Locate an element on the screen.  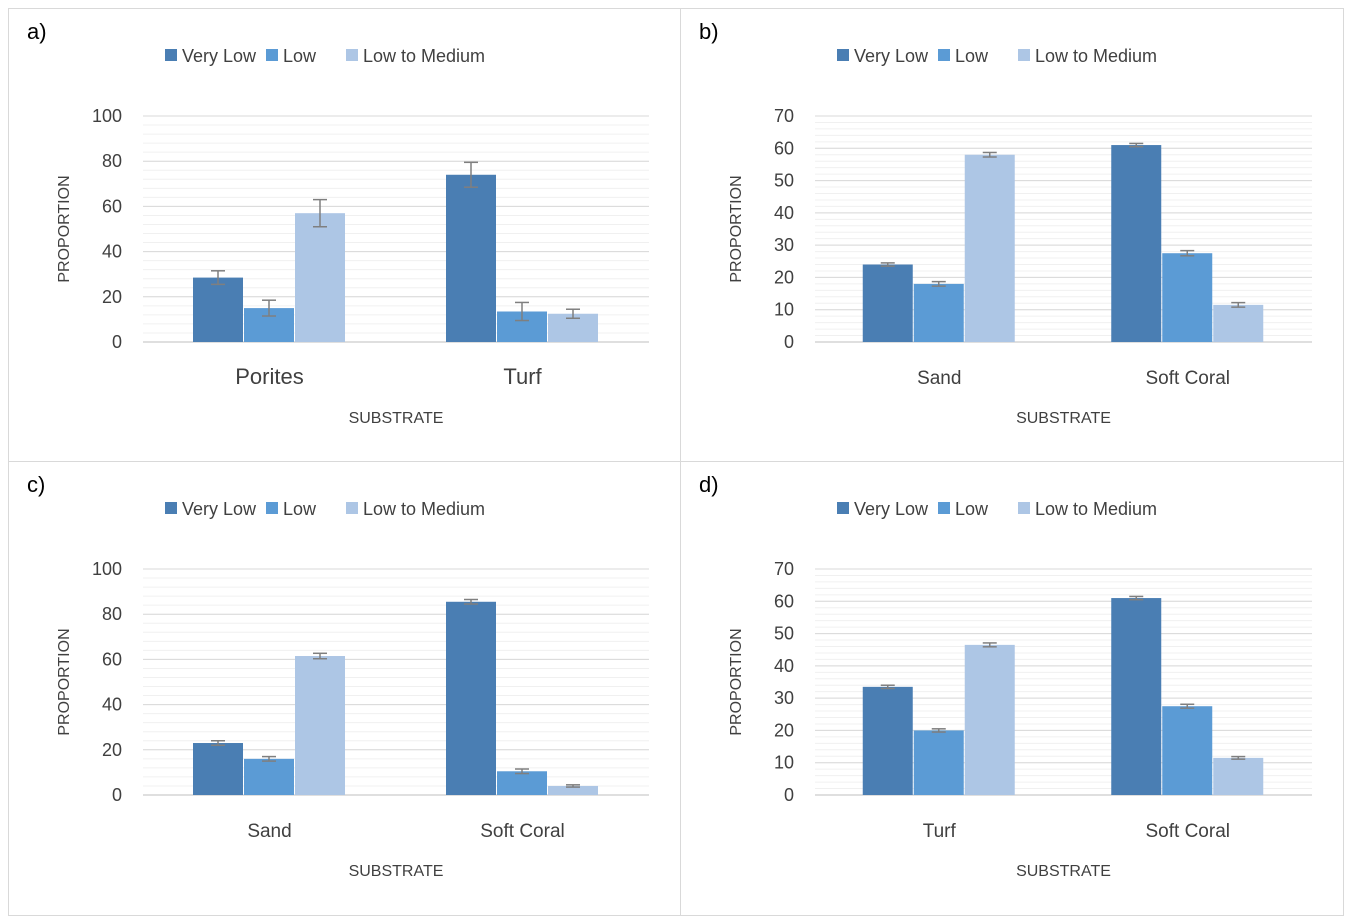
panel-label: b) is located at coordinates (709, 31).